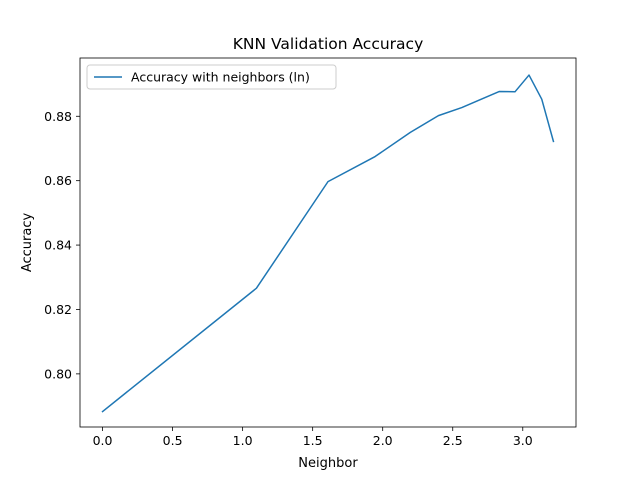 This screenshot has height=480, width=640. I want to click on y-tick-label: 0.80, so click(58, 373).